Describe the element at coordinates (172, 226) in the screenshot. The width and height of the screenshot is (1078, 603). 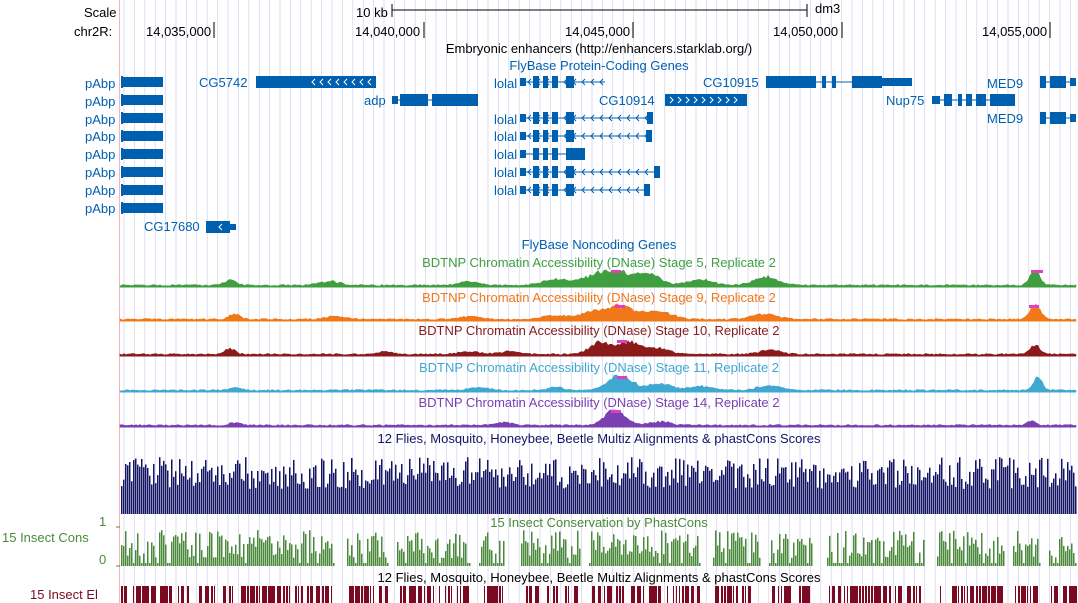
I see `gene-label-cg17680: CG17680` at that location.